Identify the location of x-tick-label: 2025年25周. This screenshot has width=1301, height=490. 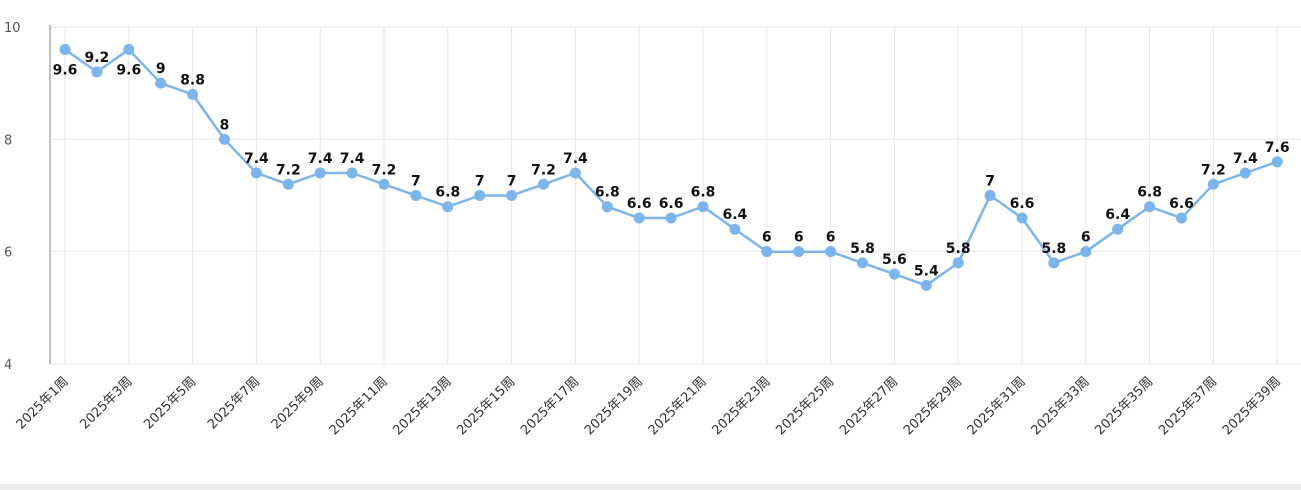
(805, 406).